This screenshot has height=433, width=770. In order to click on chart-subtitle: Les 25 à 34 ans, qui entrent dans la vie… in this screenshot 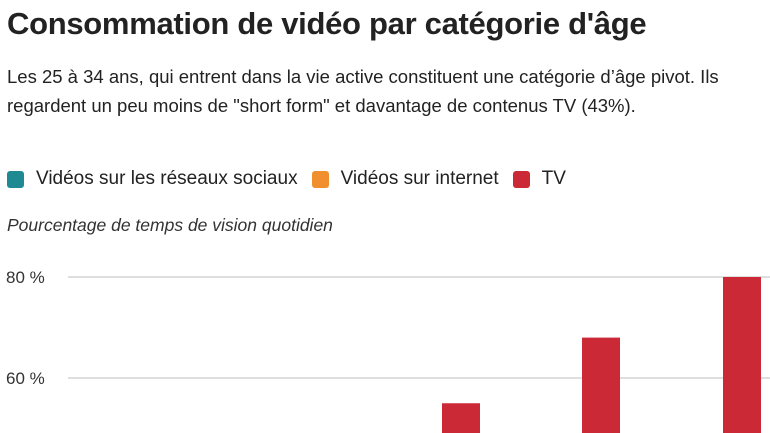, I will do `click(363, 91)`.